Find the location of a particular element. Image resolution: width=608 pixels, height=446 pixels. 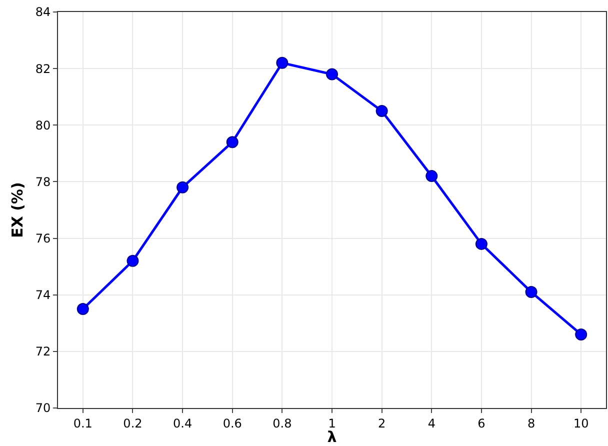

y-tick-label: 70 is located at coordinates (43, 408).